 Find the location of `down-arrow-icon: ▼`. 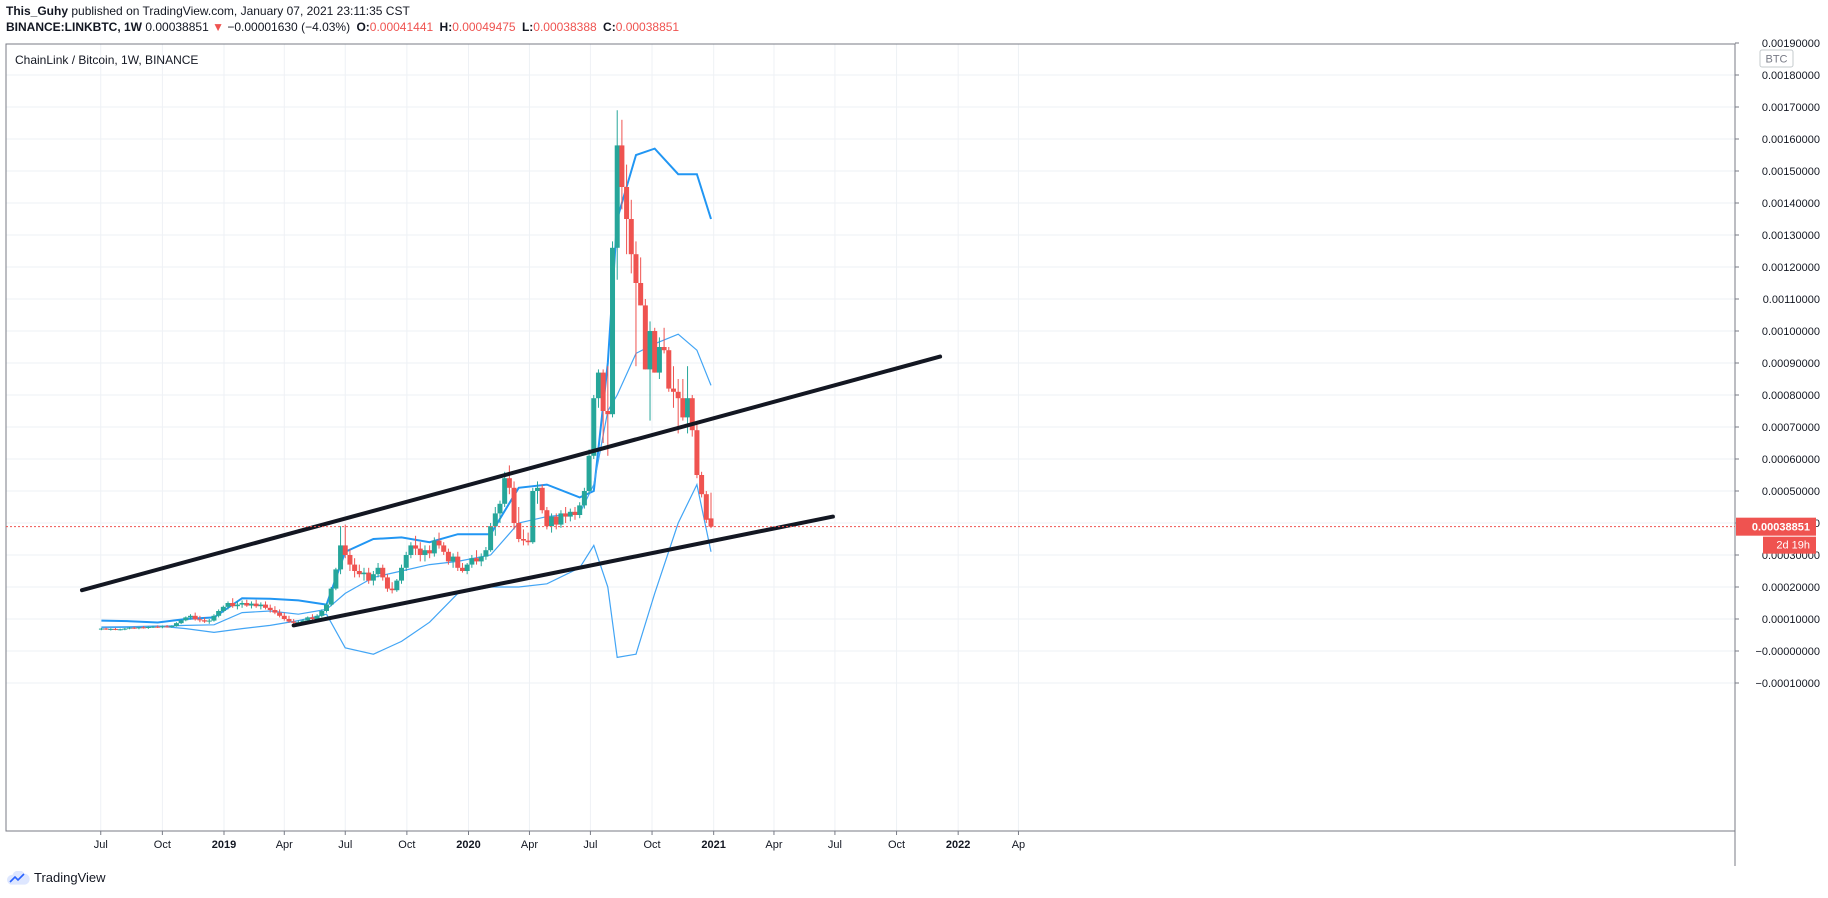

down-arrow-icon: ▼ is located at coordinates (218, 27).